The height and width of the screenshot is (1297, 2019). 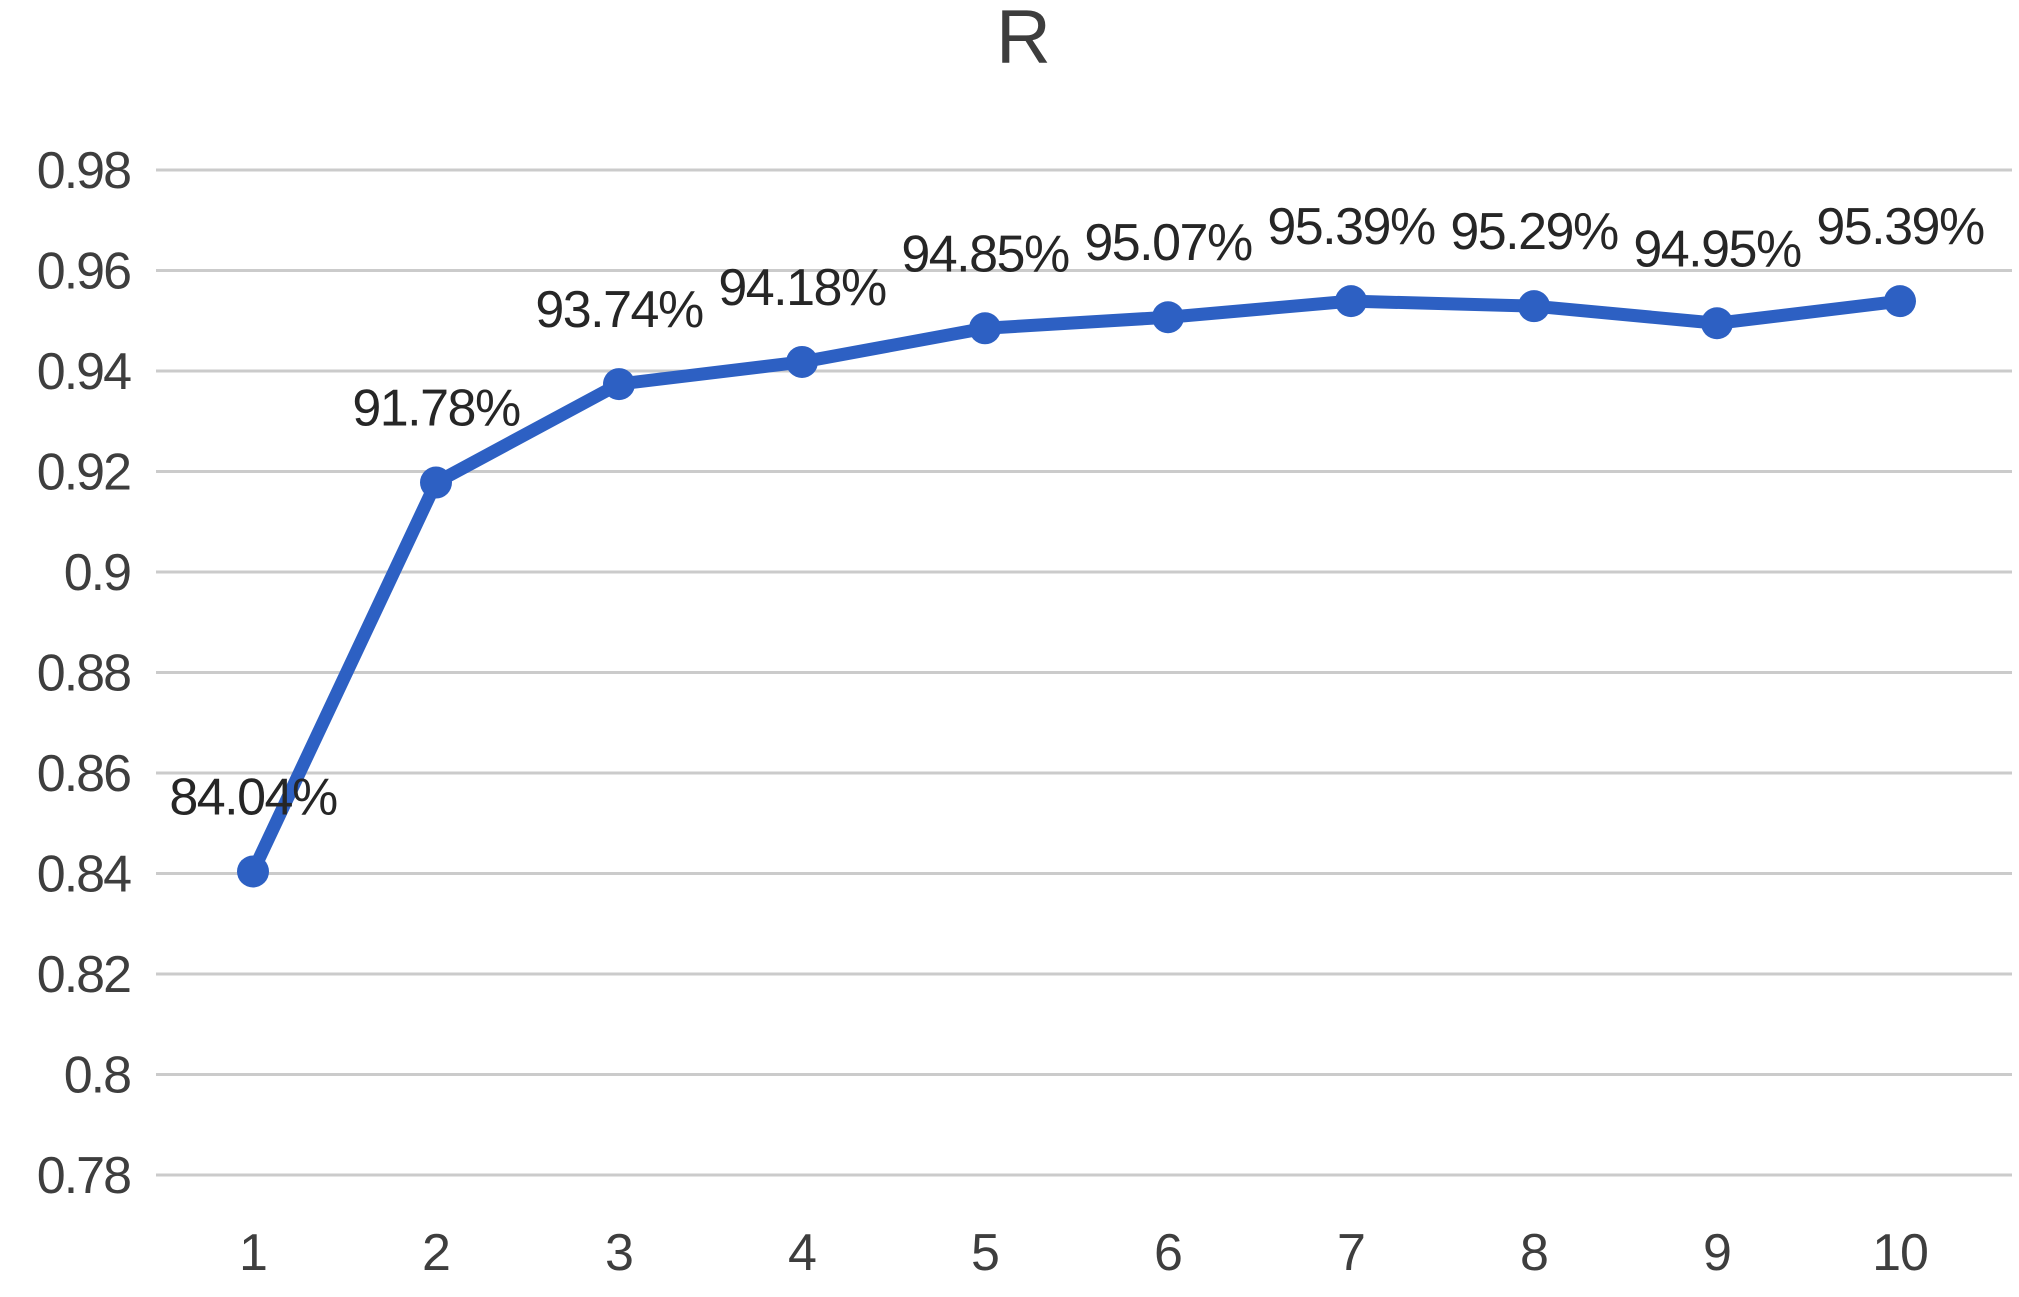 What do you see at coordinates (83, 674) in the screenshot?
I see `y-axis-tick-label: 0.88` at bounding box center [83, 674].